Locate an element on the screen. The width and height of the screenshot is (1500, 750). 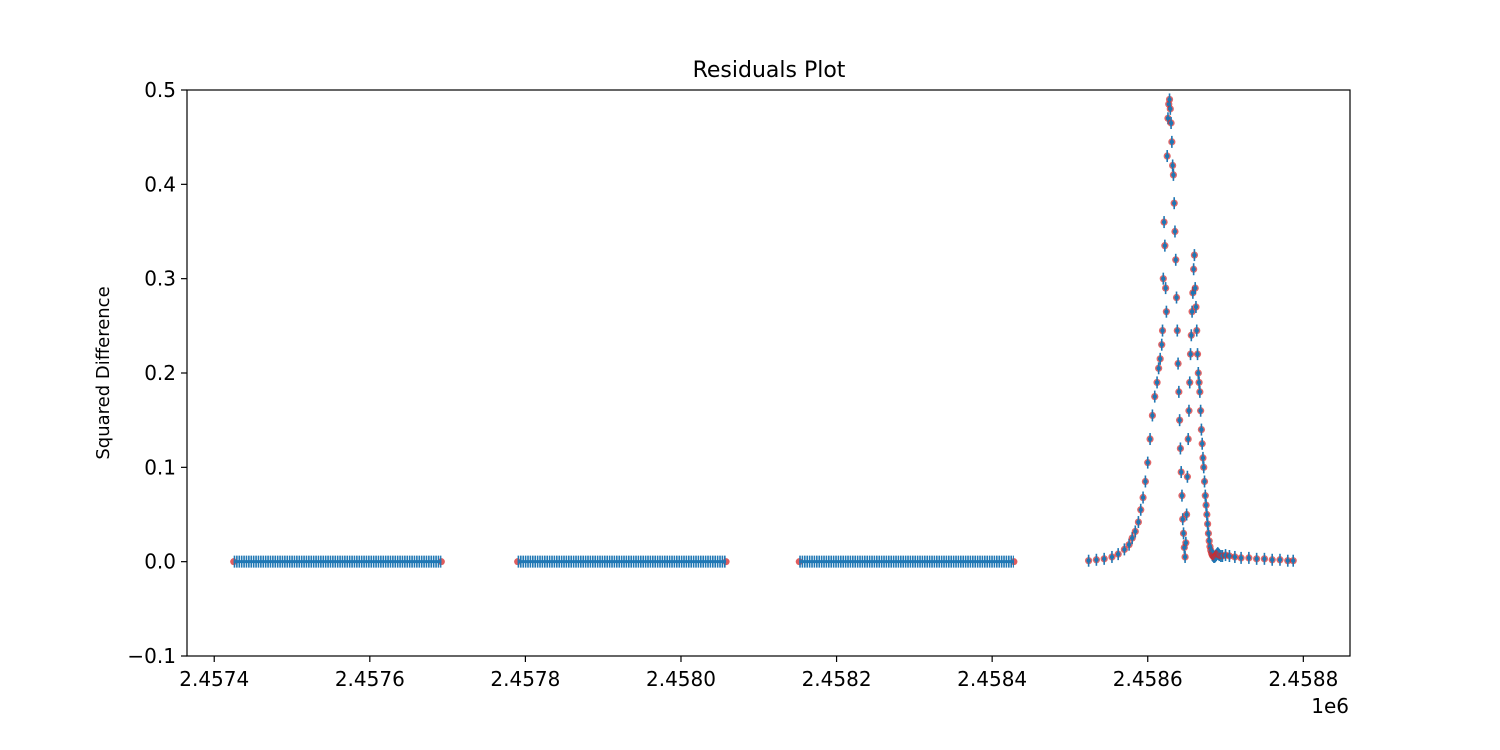
y-axis: −0.1 0.0 0.1 0.2 0.3 0.4 0.5 is located at coordinates (157, 373).